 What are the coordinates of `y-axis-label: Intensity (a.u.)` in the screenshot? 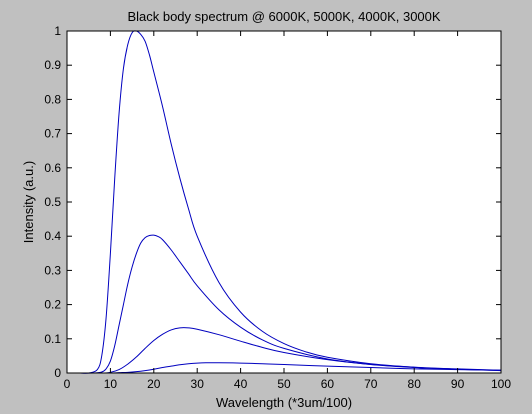 It's located at (28, 202).